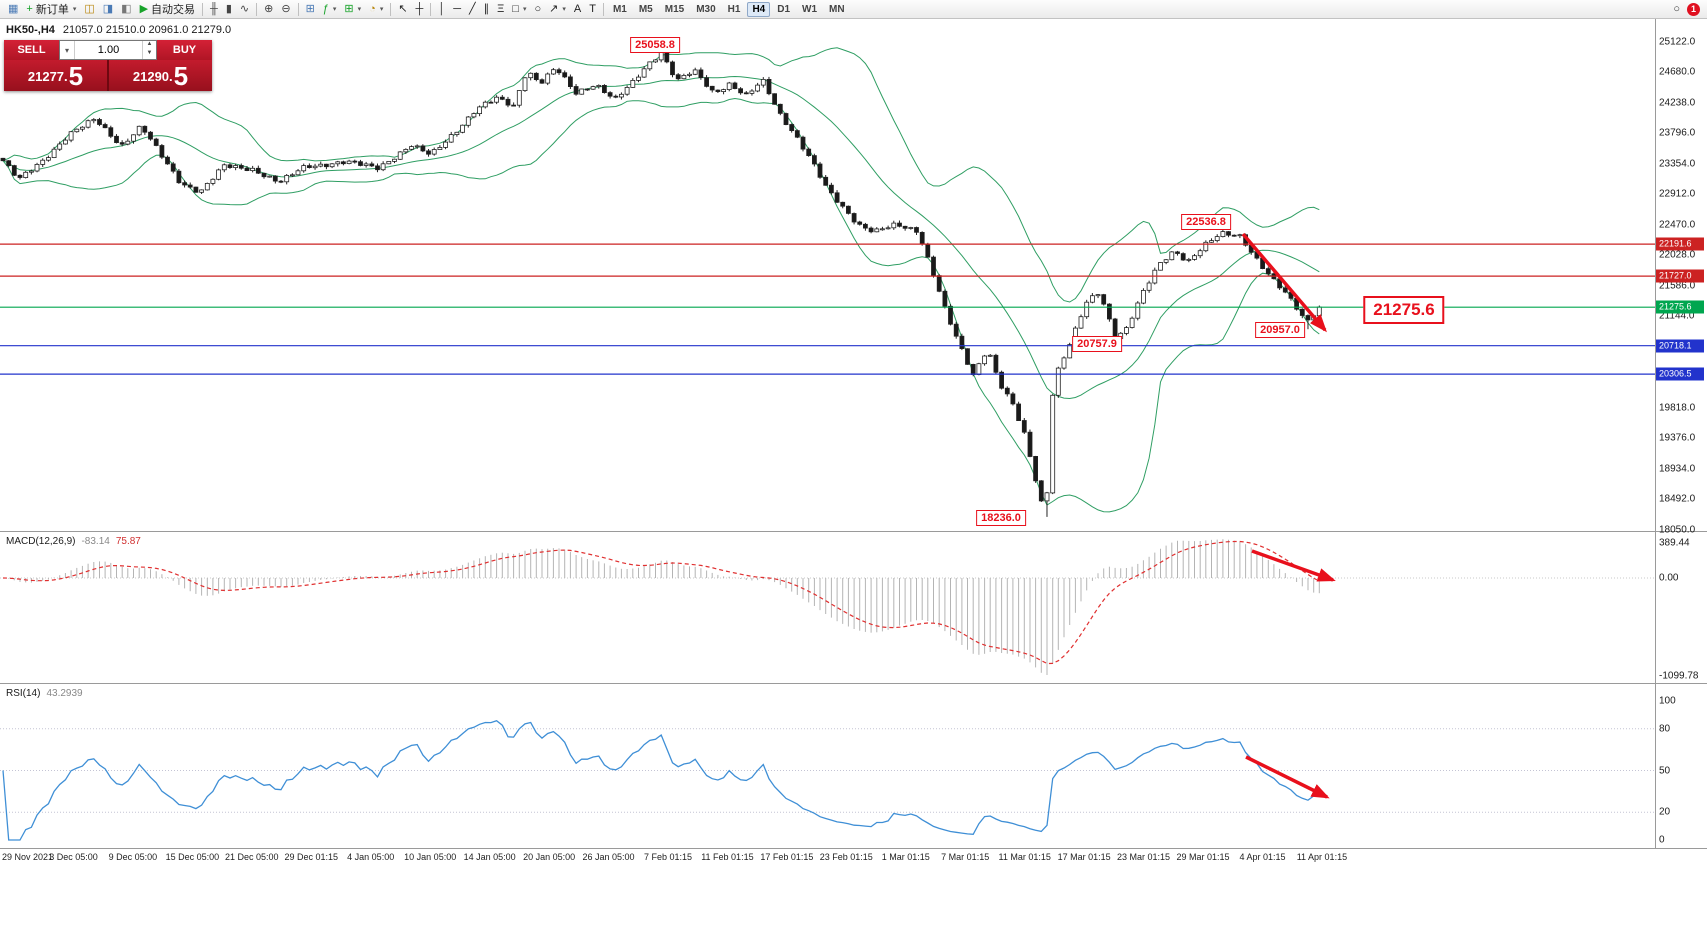 The height and width of the screenshot is (943, 1707). Describe the element at coordinates (537, 9) in the screenshot. I see `ellipse-icon: ○` at that location.